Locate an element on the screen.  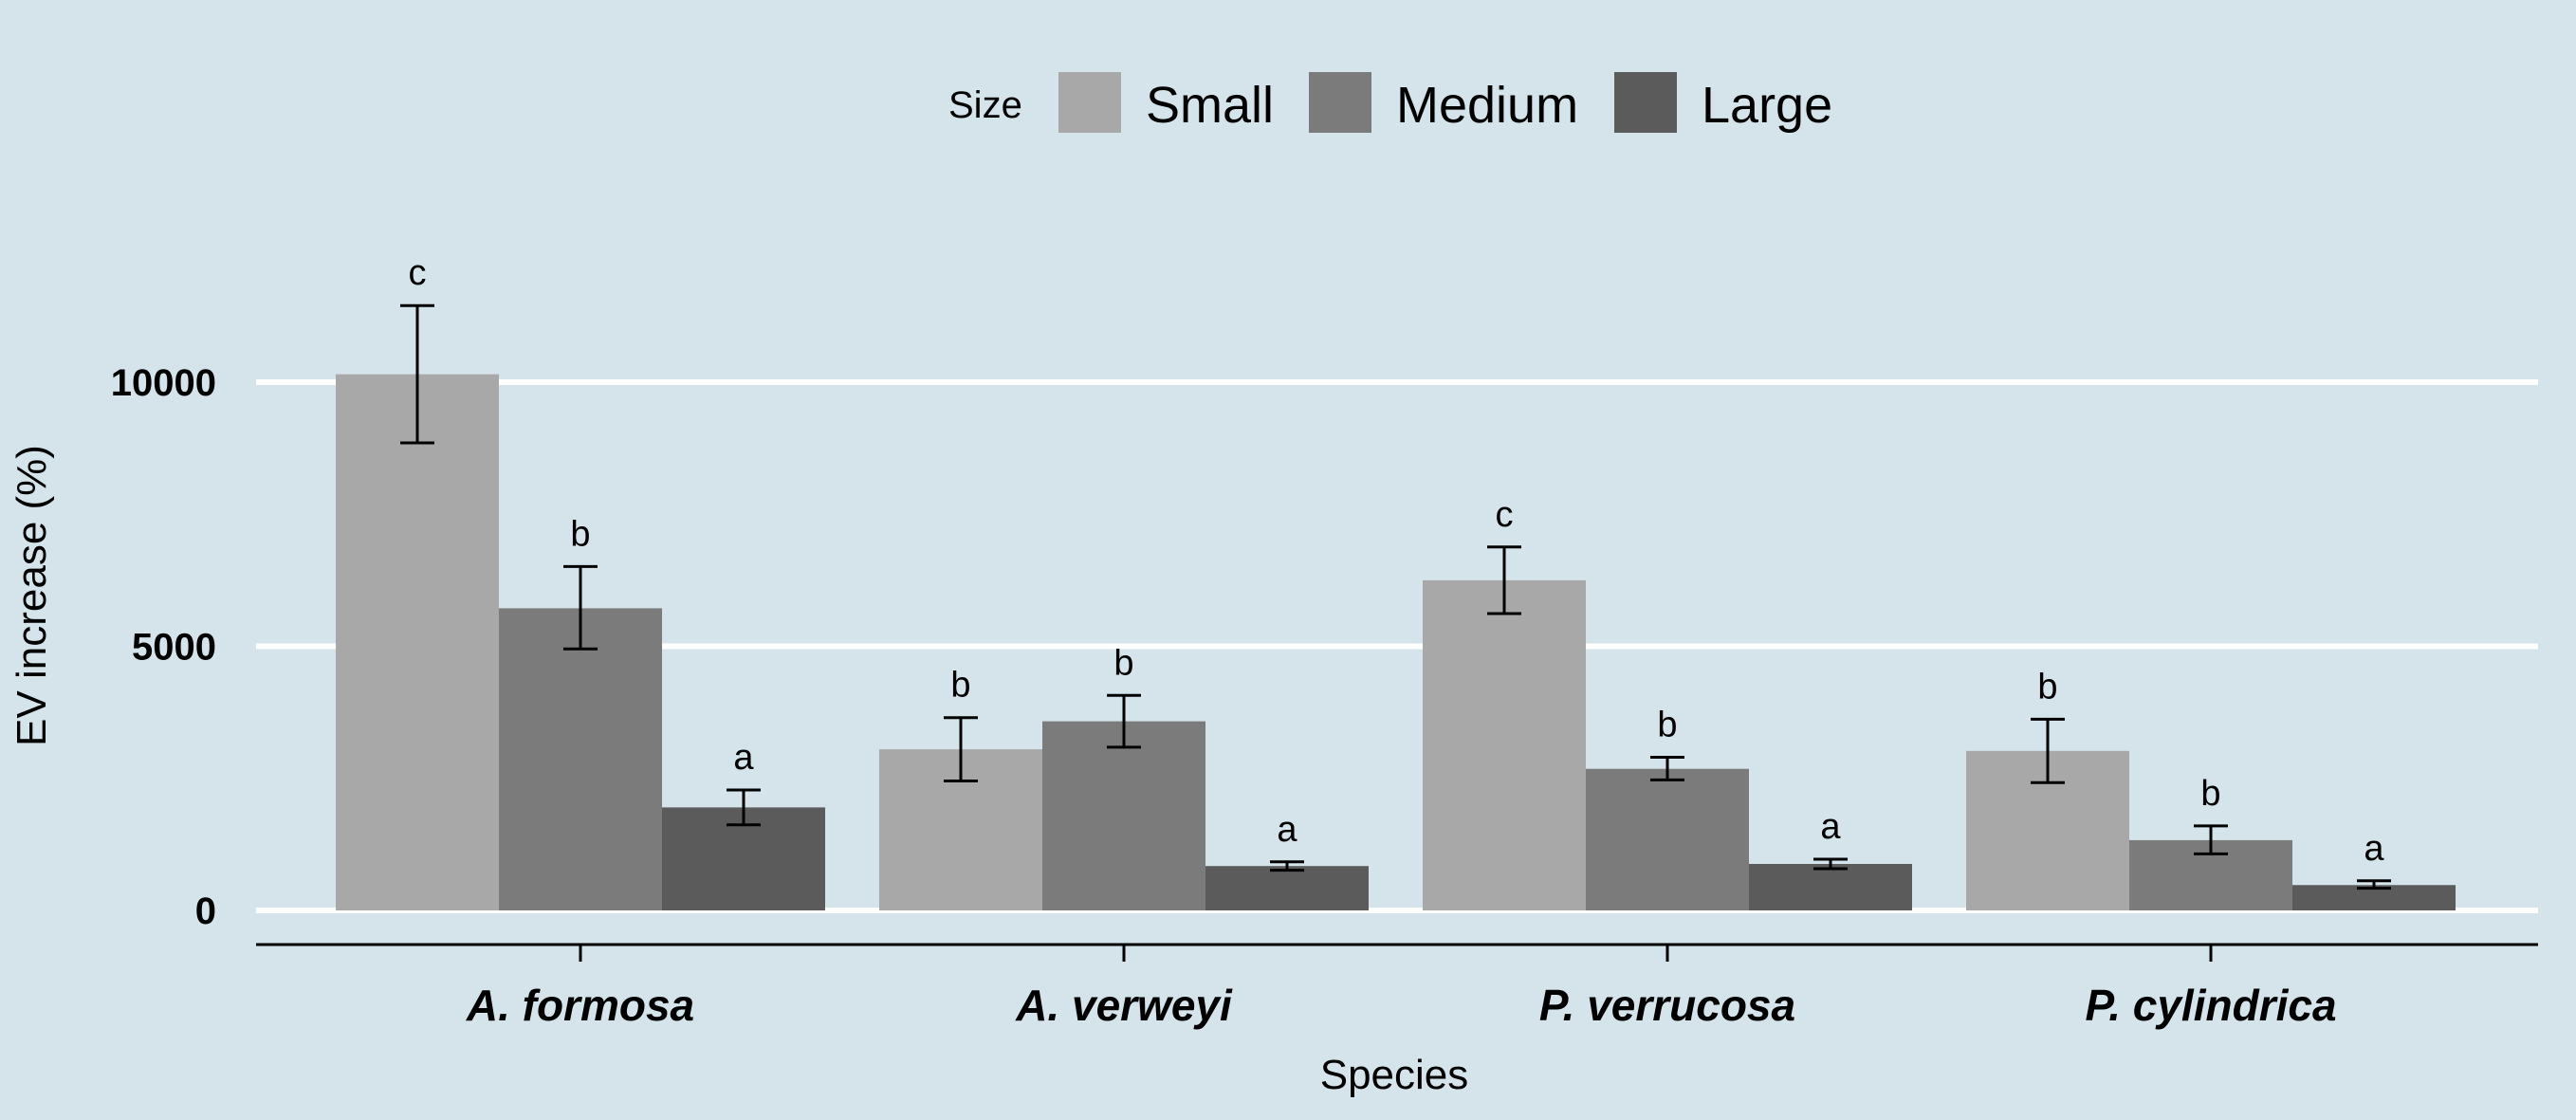
y-axis-title: EV increase (%) is located at coordinates (32, 595).